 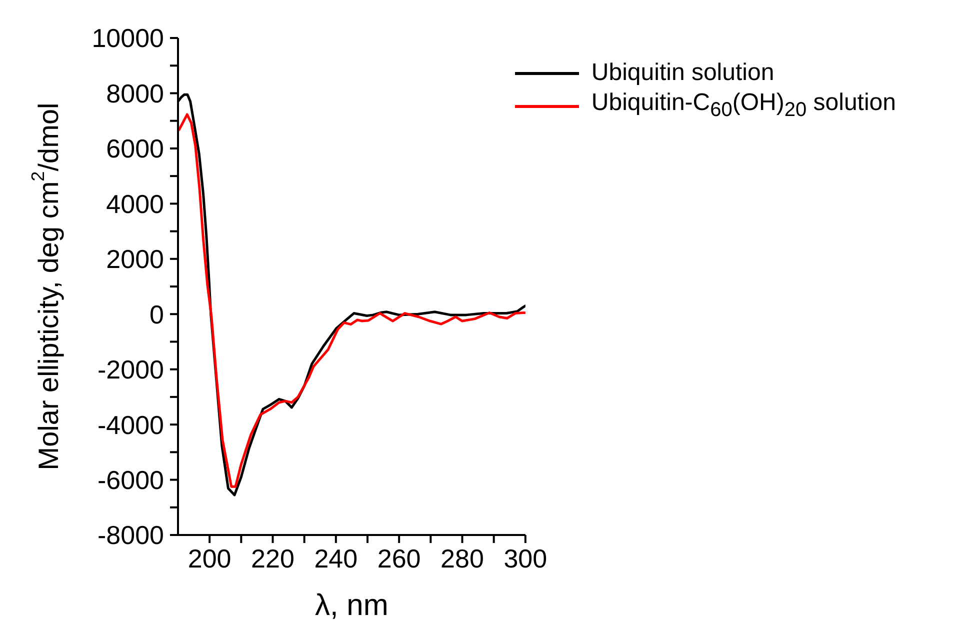 What do you see at coordinates (135, 203) in the screenshot?
I see `y-tick-label: 4000` at bounding box center [135, 203].